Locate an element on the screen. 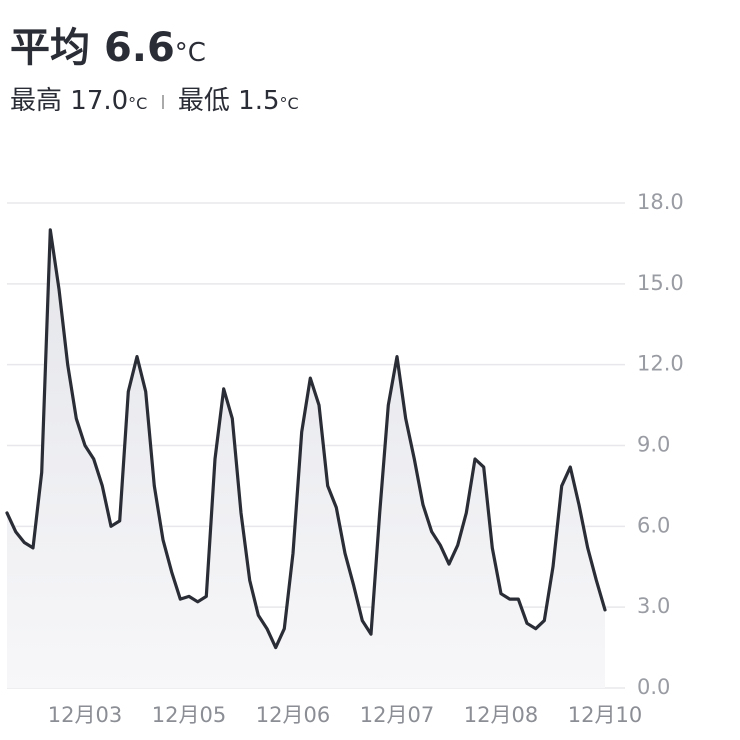 This screenshot has height=740, width=740. average: 平均 6.6°C is located at coordinates (154, 50).